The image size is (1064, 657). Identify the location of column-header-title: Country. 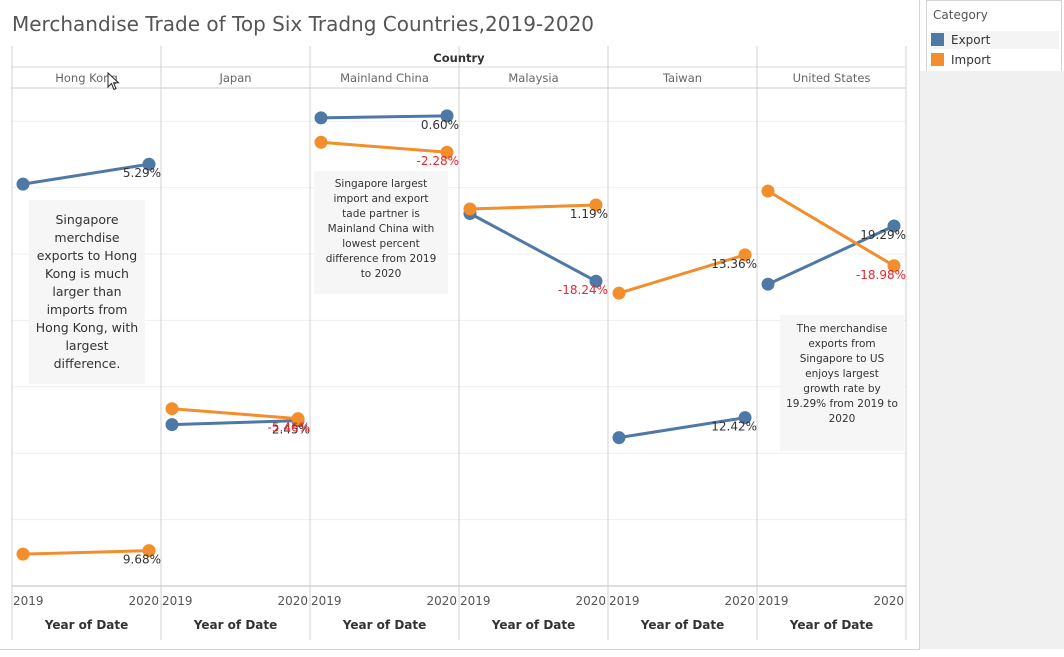
(459, 58).